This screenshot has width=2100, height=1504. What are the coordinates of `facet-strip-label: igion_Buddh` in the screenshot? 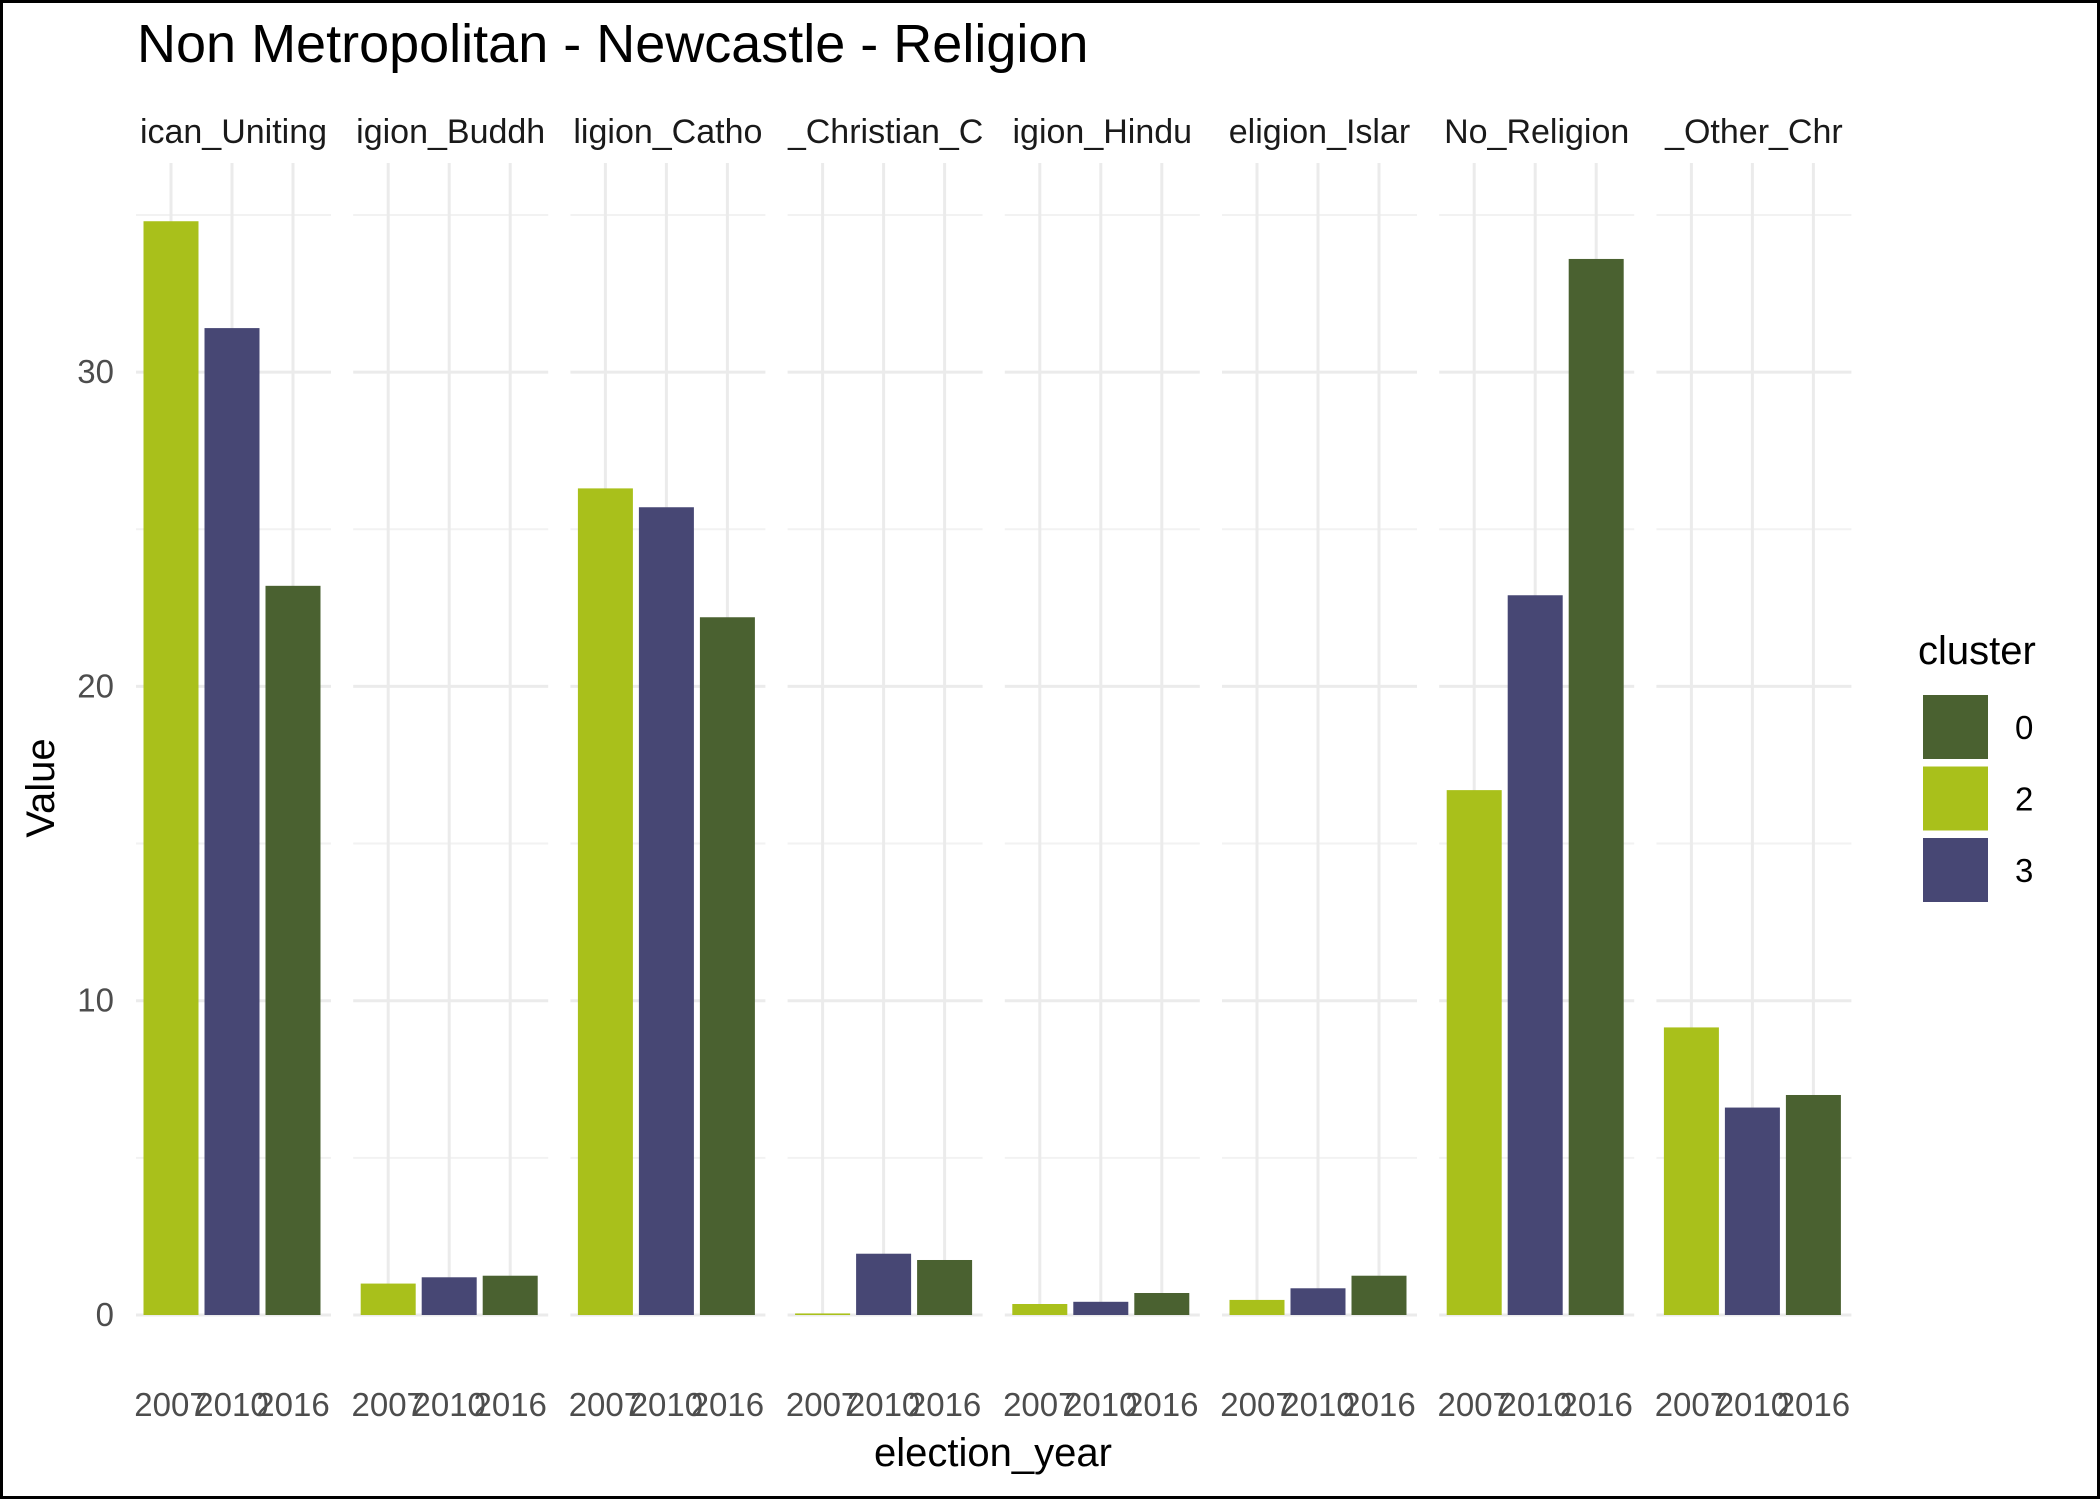 It's located at (450, 132).